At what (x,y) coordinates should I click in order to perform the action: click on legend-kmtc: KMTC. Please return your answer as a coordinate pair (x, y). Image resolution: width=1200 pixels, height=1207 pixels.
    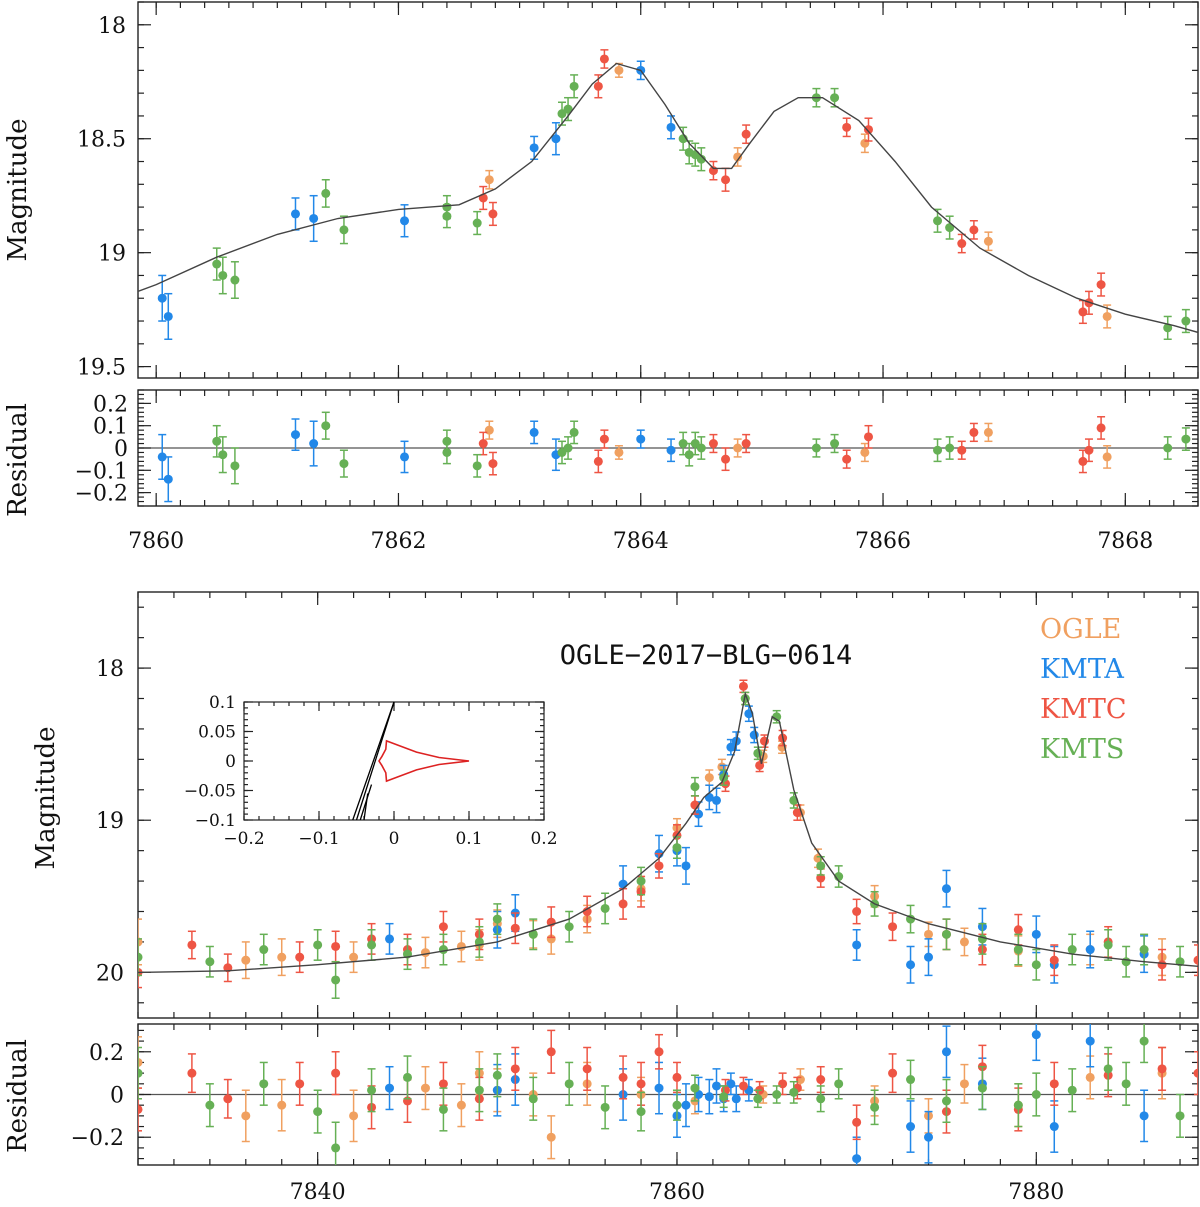
    Looking at the image, I should click on (1083, 709).